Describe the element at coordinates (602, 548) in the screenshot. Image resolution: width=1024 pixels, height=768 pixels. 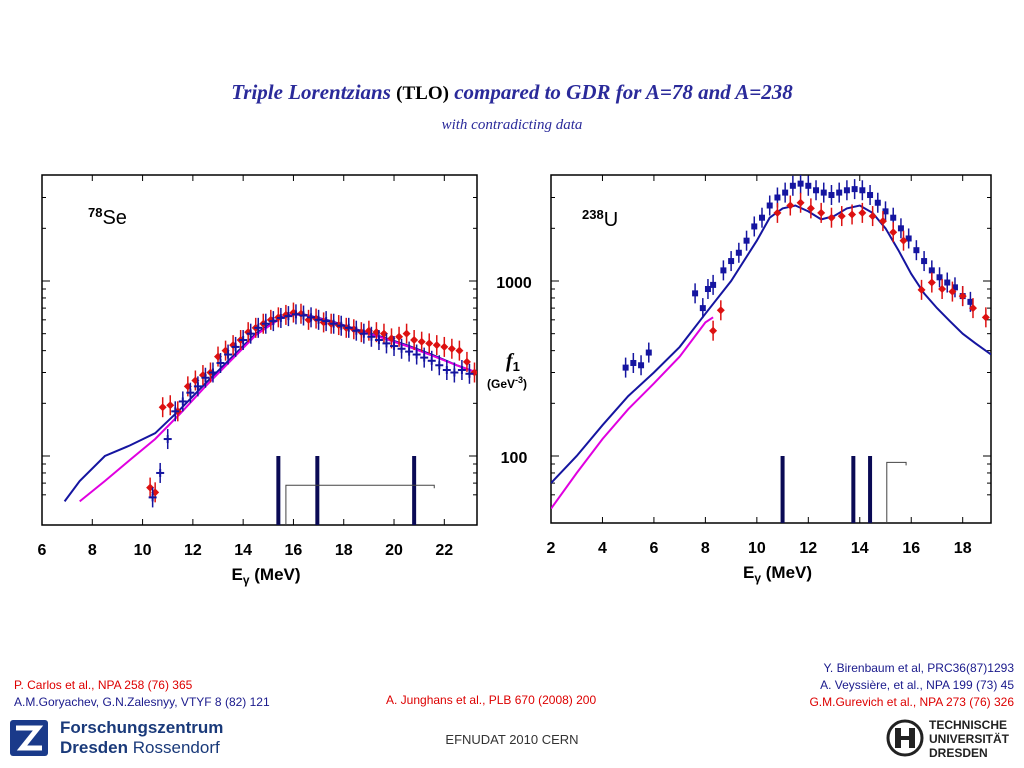
I see `x-tick-label: 4` at that location.